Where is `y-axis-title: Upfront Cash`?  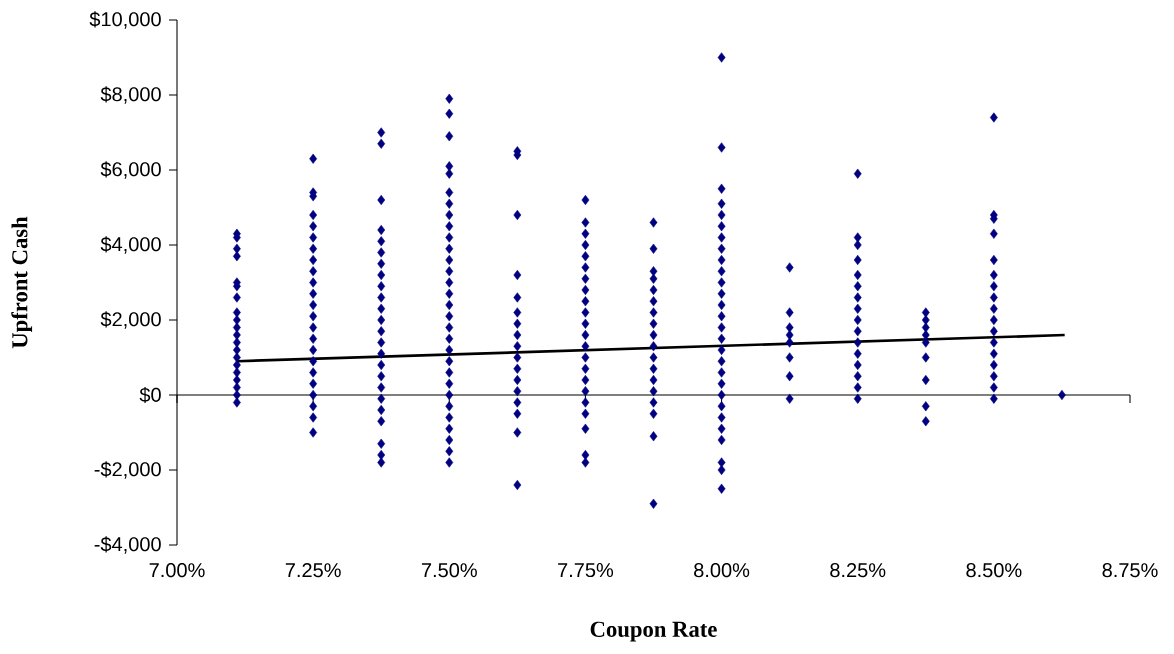
y-axis-title: Upfront Cash is located at coordinates (22, 282).